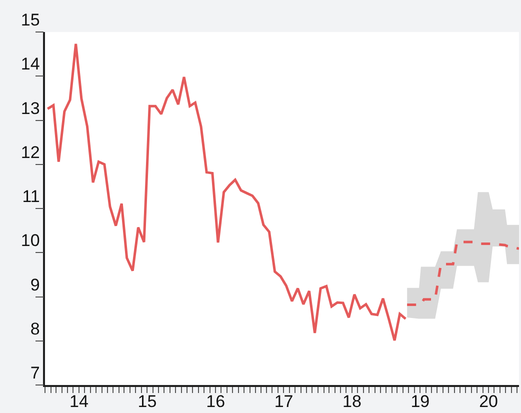 The image size is (521, 413). I want to click on y-tick-label: 7, so click(35, 373).